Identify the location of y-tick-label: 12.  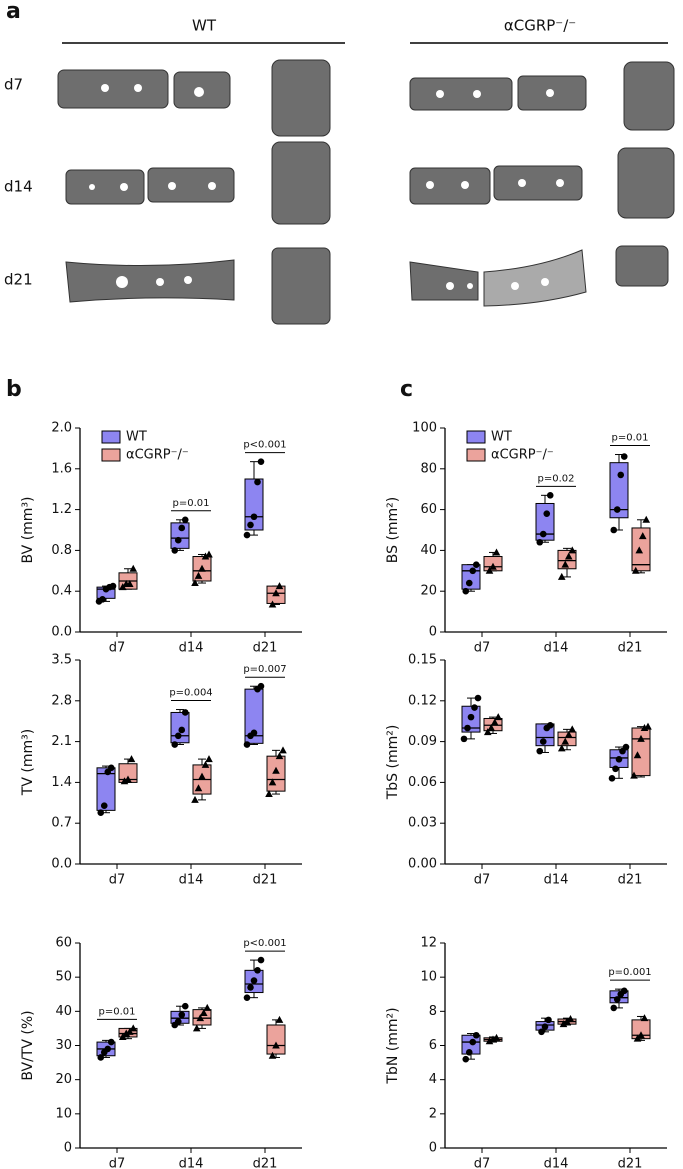
(428, 943).